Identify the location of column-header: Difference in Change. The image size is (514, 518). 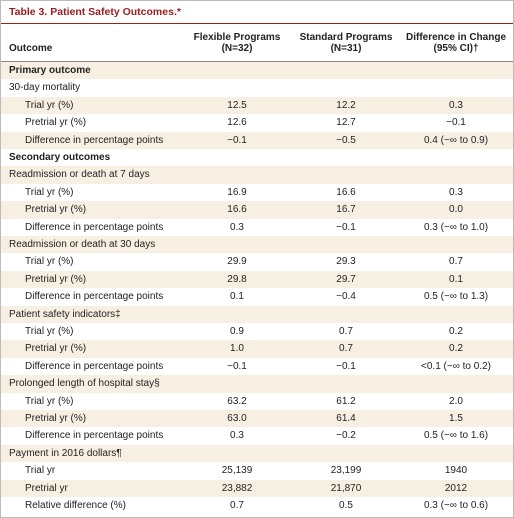
(456, 37).